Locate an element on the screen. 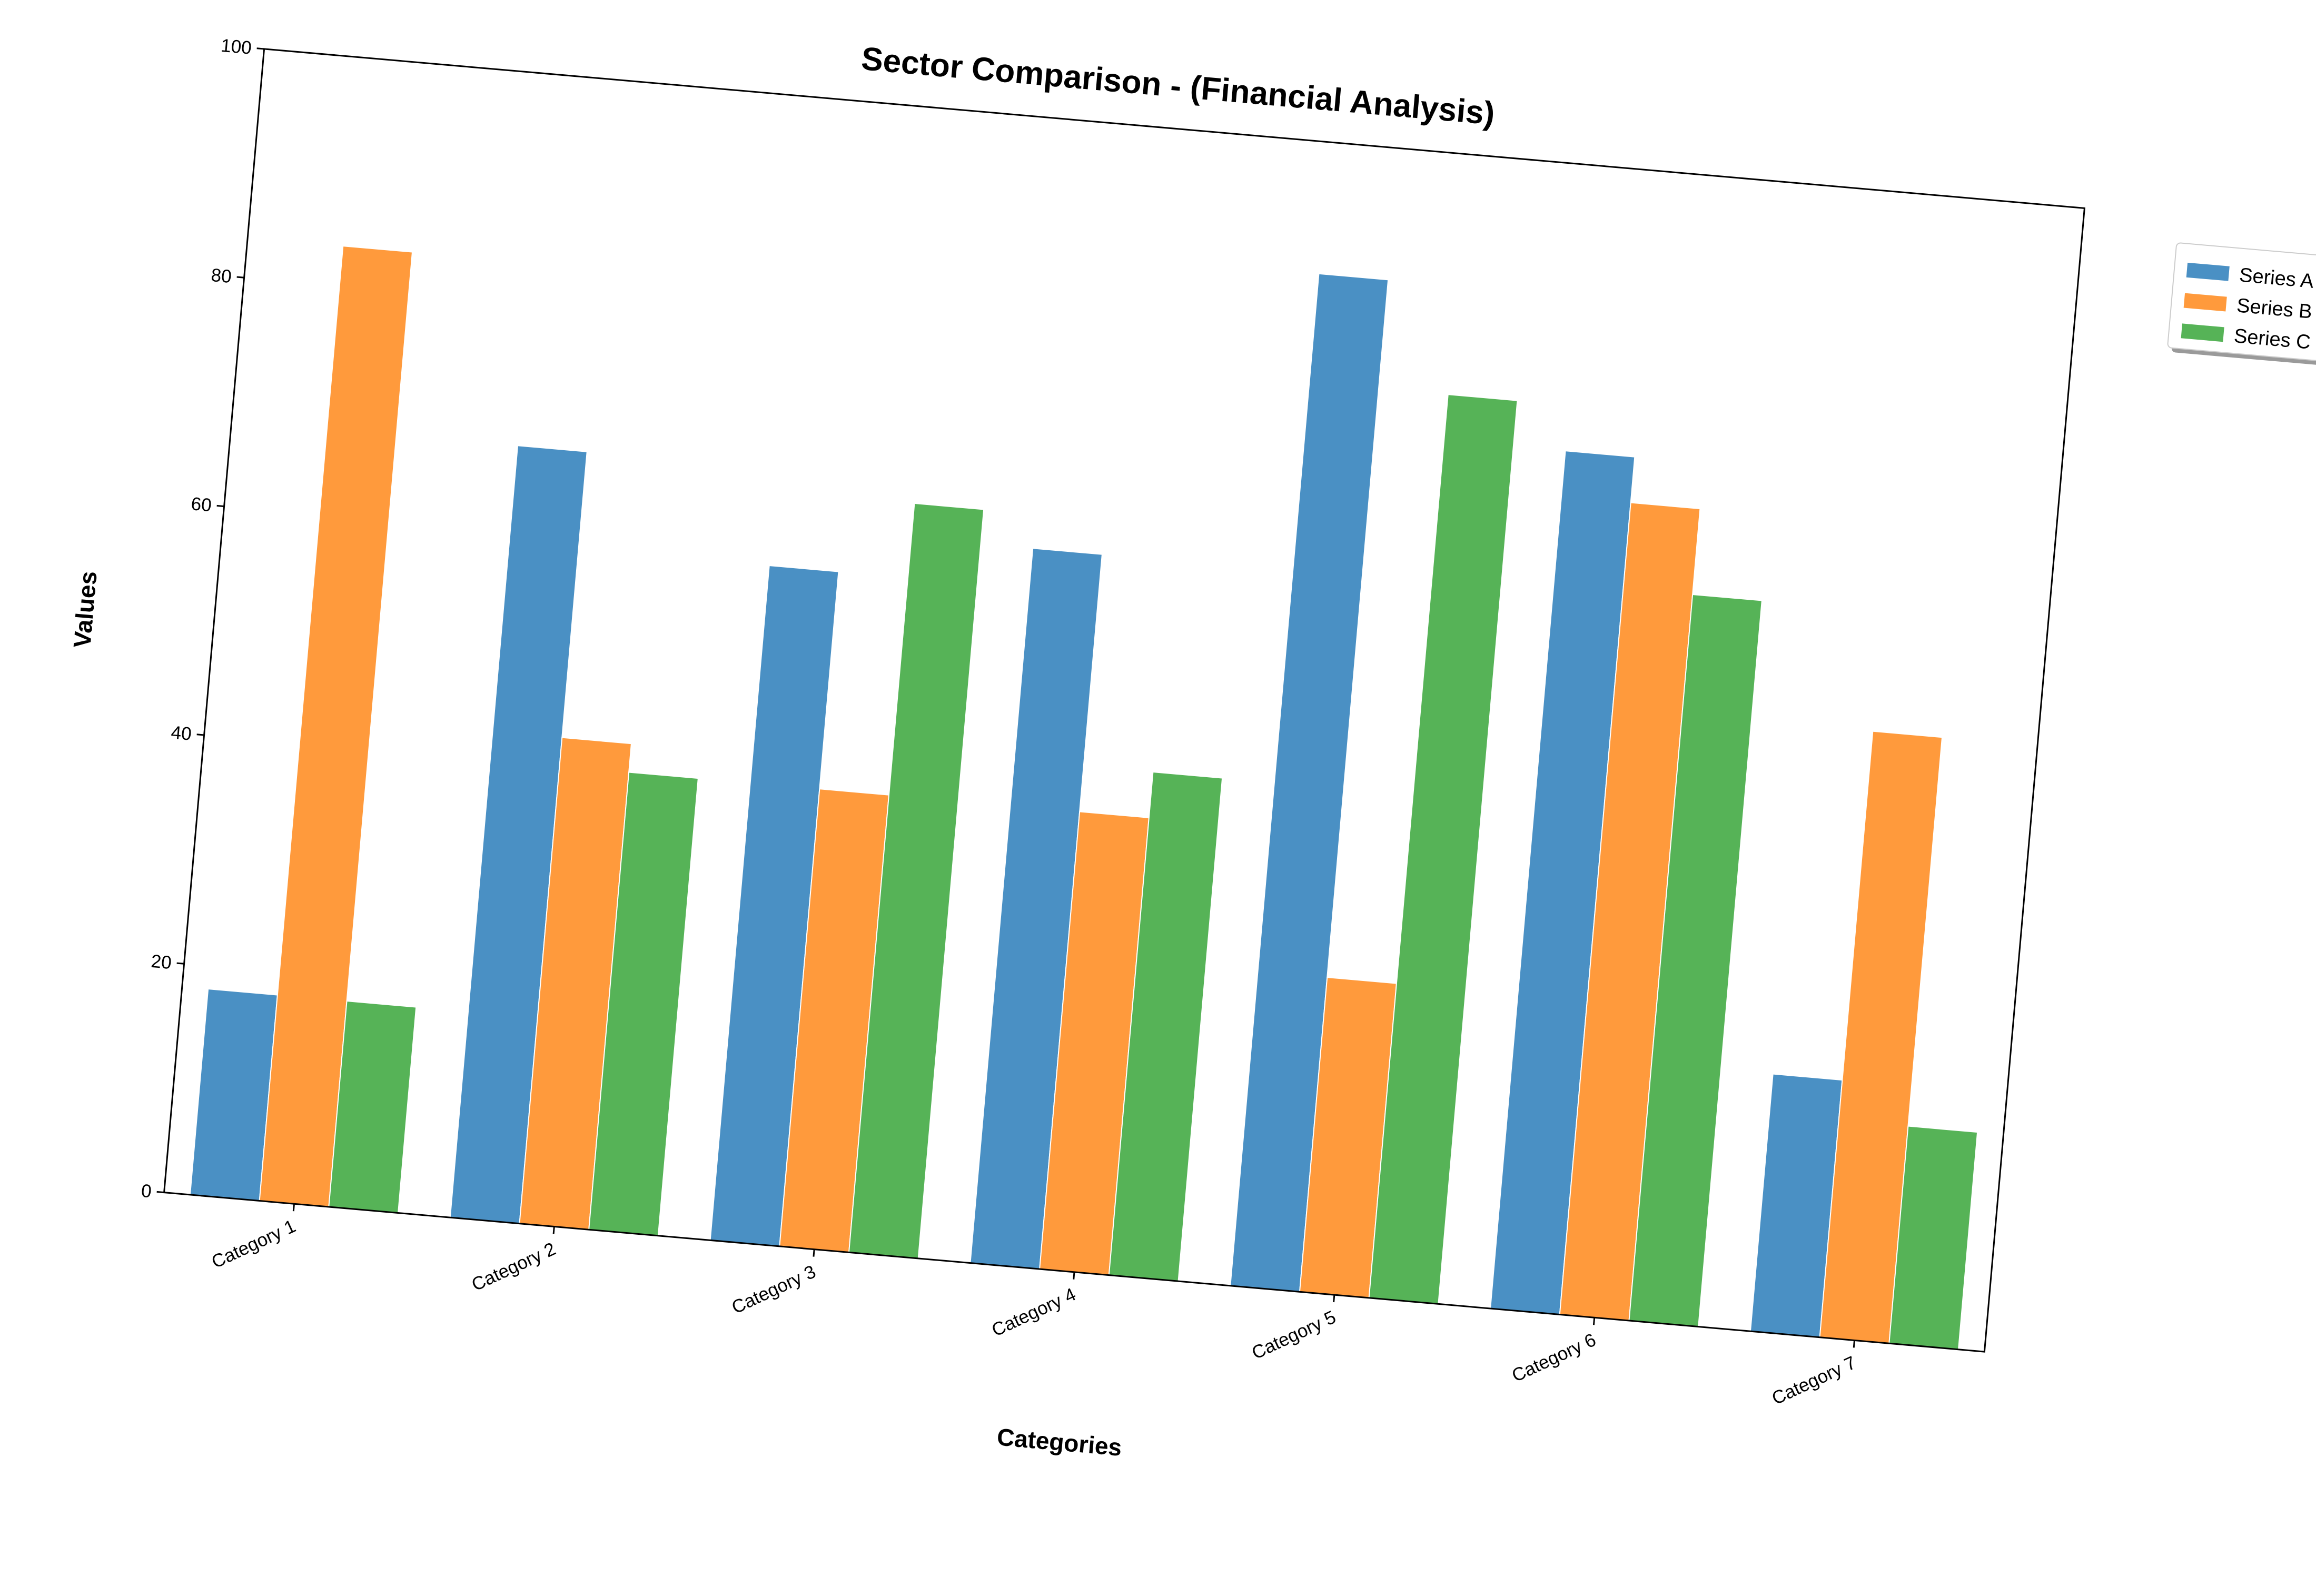 The height and width of the screenshot is (1596, 2316). y-tick-label: 40 is located at coordinates (181, 733).